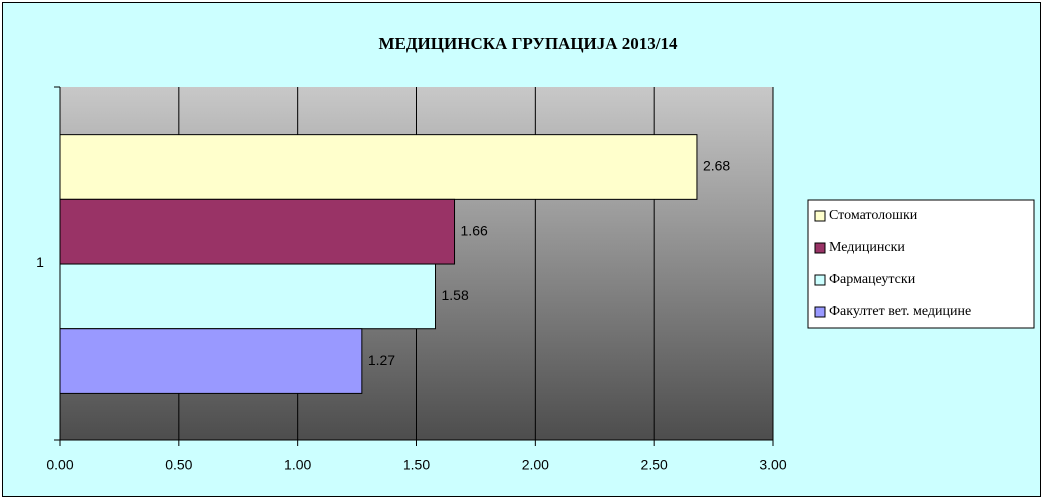 The image size is (1045, 501). Describe the element at coordinates (900, 311) in the screenshot. I see `legend-label: Факултет вет. медицине` at that location.